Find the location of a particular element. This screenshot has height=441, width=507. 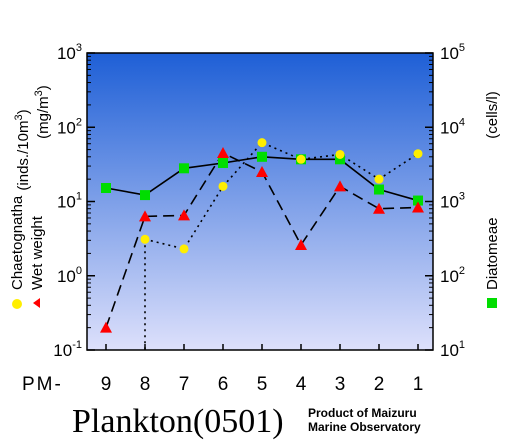

credit-line2: Marine Observatory is located at coordinates (364, 427).